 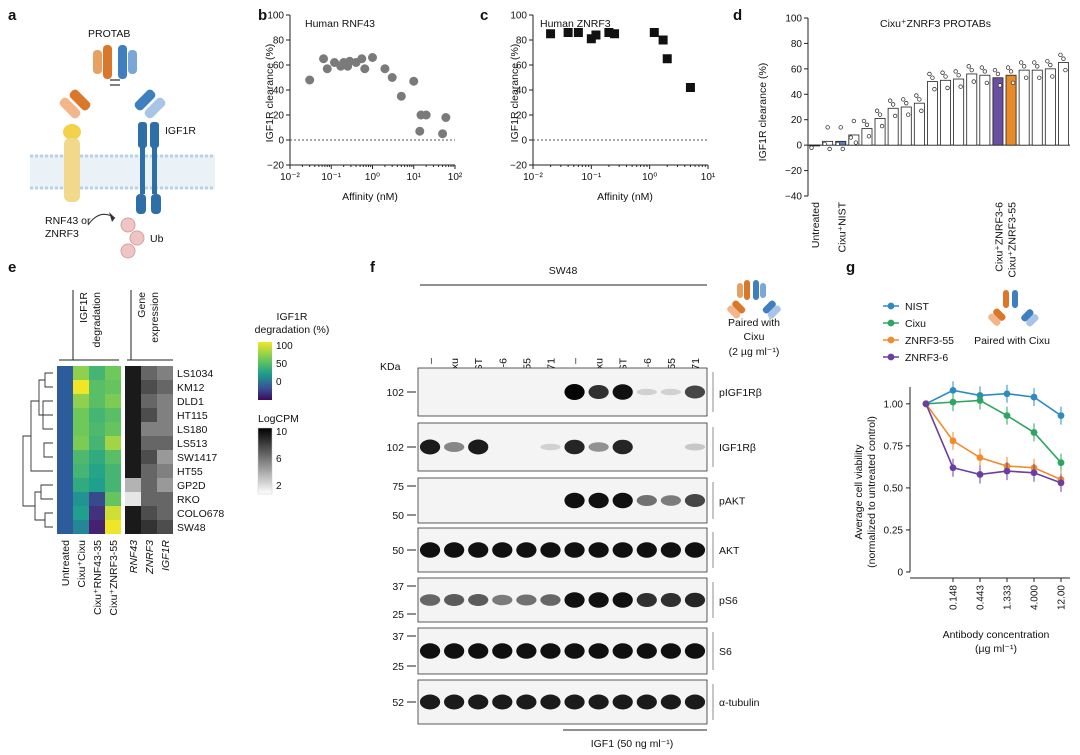 What do you see at coordinates (148, 168) in the screenshot?
I see `igf1r-receptor-icon` at bounding box center [148, 168].